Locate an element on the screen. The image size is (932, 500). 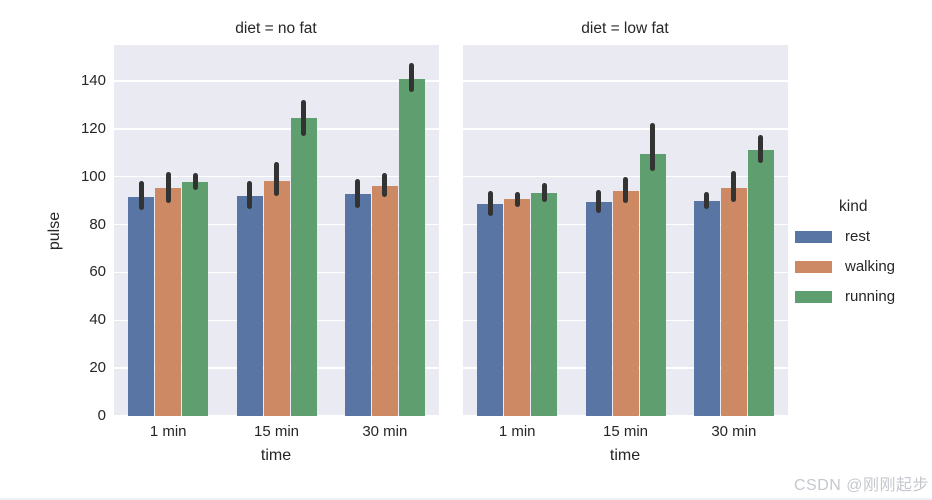
x-axis-label-left: time is located at coordinates (276, 455).